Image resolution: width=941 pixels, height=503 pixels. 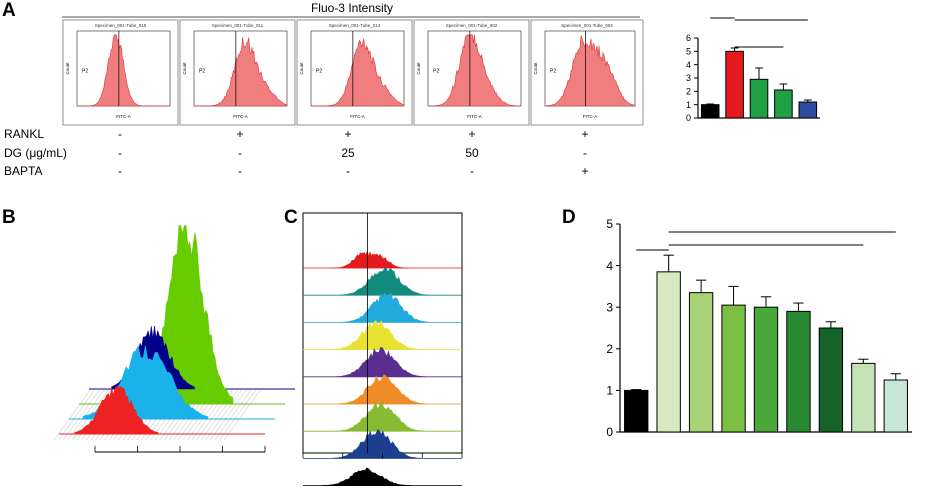 What do you see at coordinates (348, 153) in the screenshot?
I see `condition-value: 25` at bounding box center [348, 153].